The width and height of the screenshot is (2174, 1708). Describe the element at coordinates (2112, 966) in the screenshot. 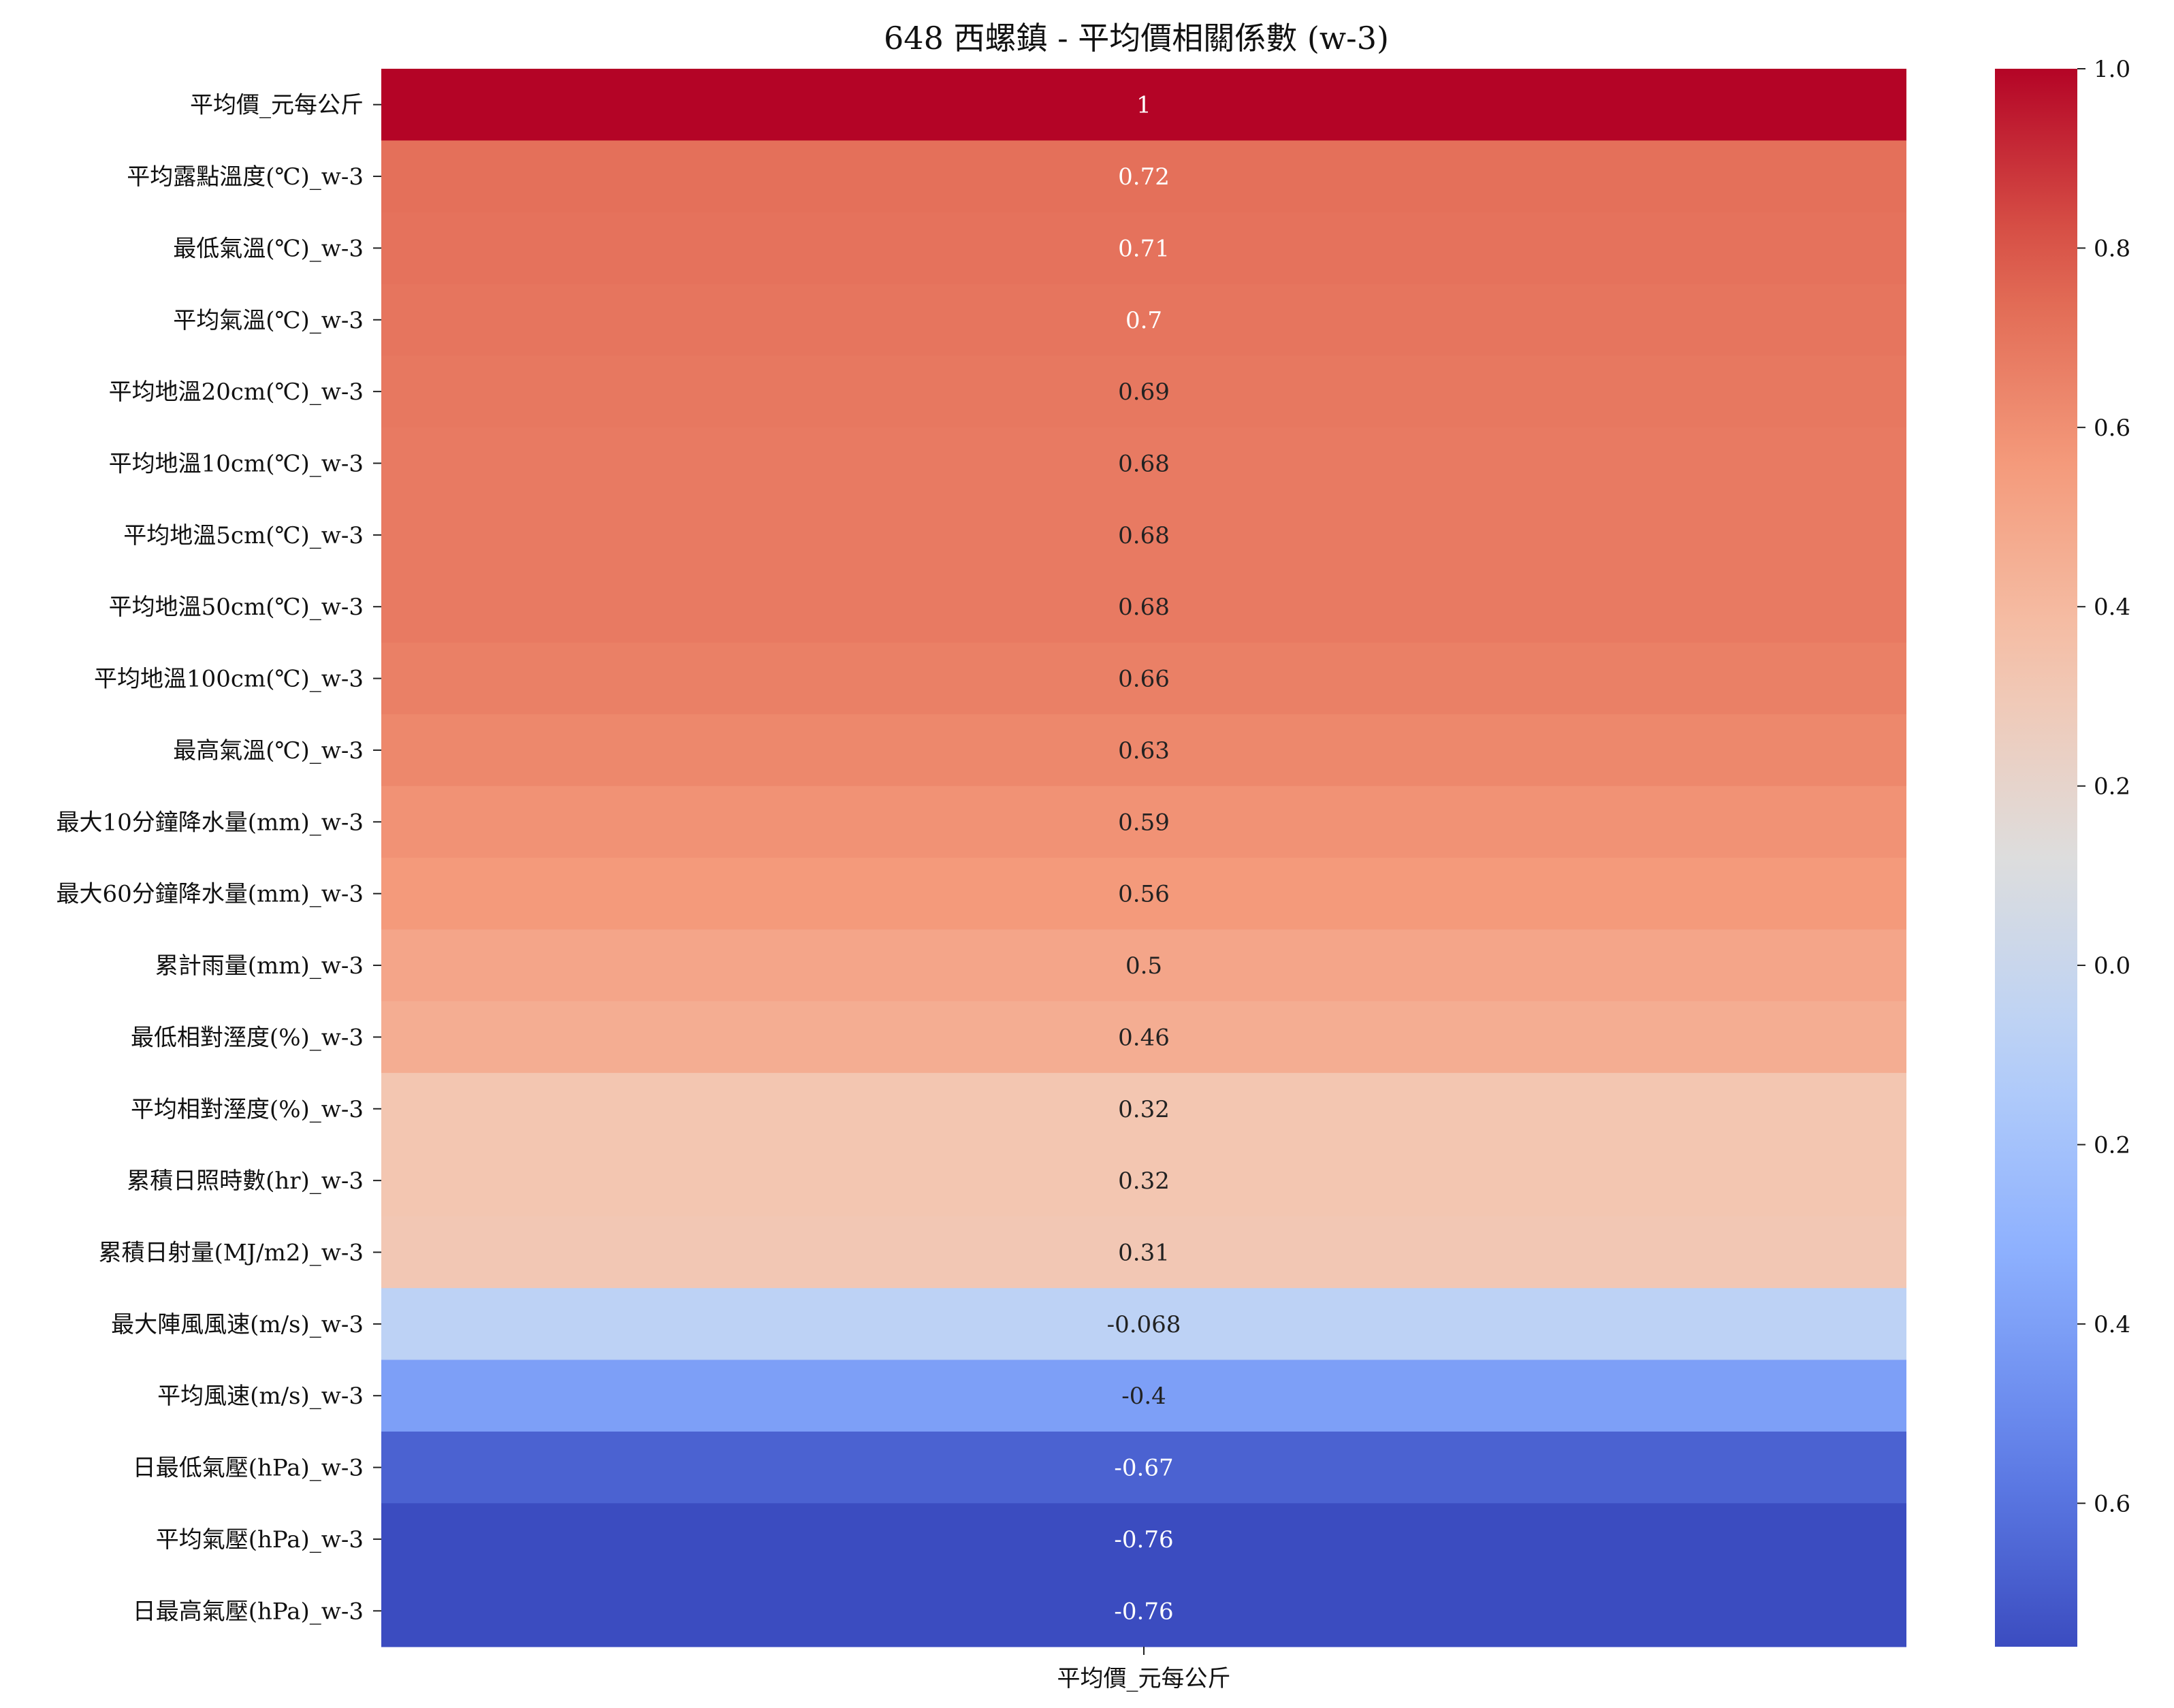

I see `colorbar-tick-label: 0.0` at that location.